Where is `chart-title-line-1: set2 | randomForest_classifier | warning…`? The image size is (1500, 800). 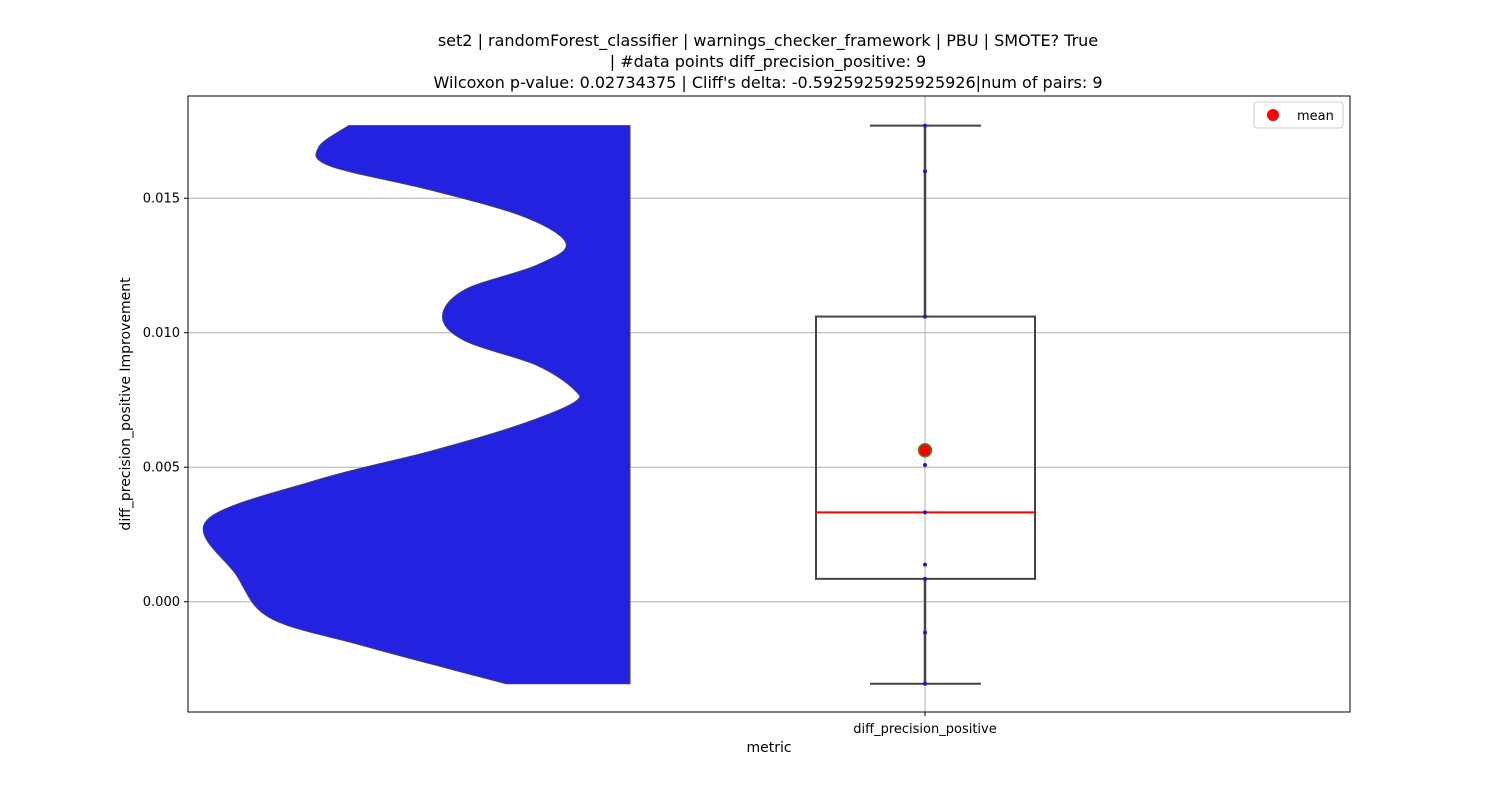 chart-title-line-1: set2 | randomForest_classifier | warning… is located at coordinates (768, 41).